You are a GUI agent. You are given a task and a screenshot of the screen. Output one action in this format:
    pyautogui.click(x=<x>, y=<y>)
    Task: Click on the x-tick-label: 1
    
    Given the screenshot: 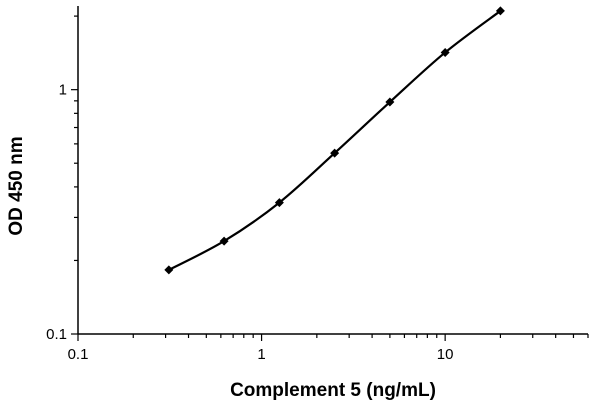 What is the action you would take?
    pyautogui.click(x=261, y=354)
    